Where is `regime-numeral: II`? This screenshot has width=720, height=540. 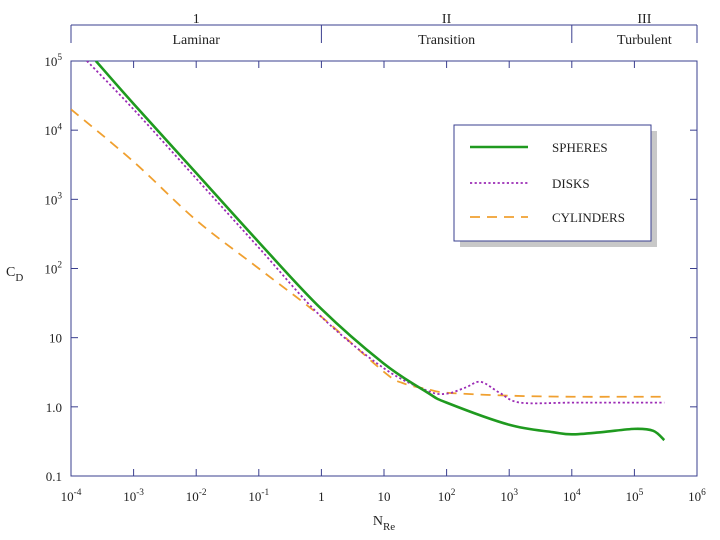 regime-numeral: II is located at coordinates (447, 19).